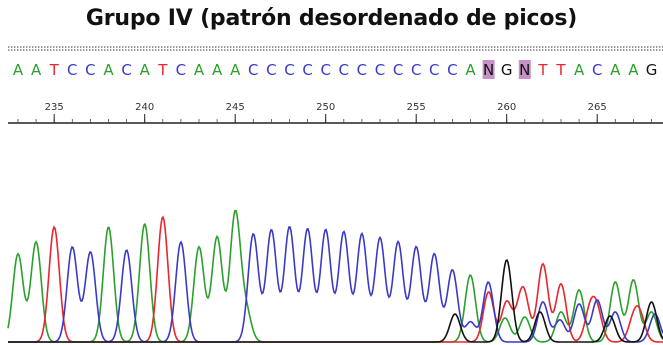 The height and width of the screenshot is (345, 663). Describe the element at coordinates (235, 107) in the screenshot. I see `ruler-label: 245` at that location.